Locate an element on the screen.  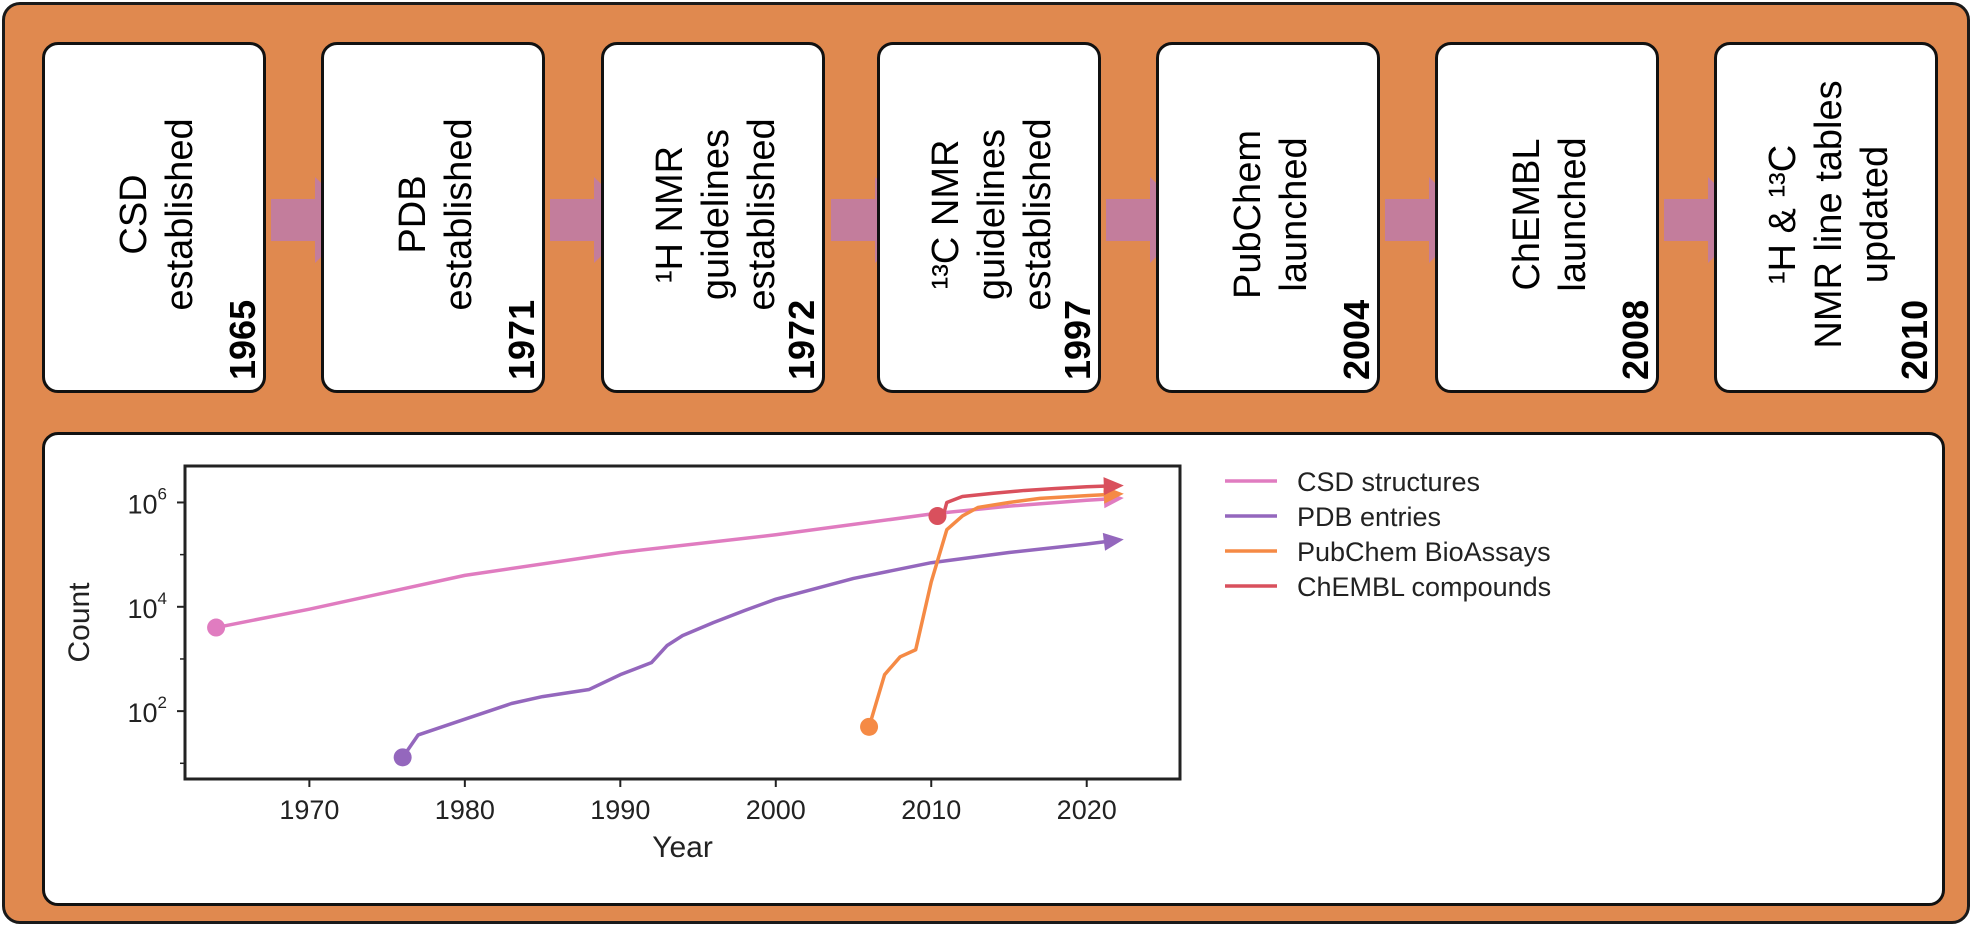
timeline-year: 2004 is located at coordinates (1356, 339).